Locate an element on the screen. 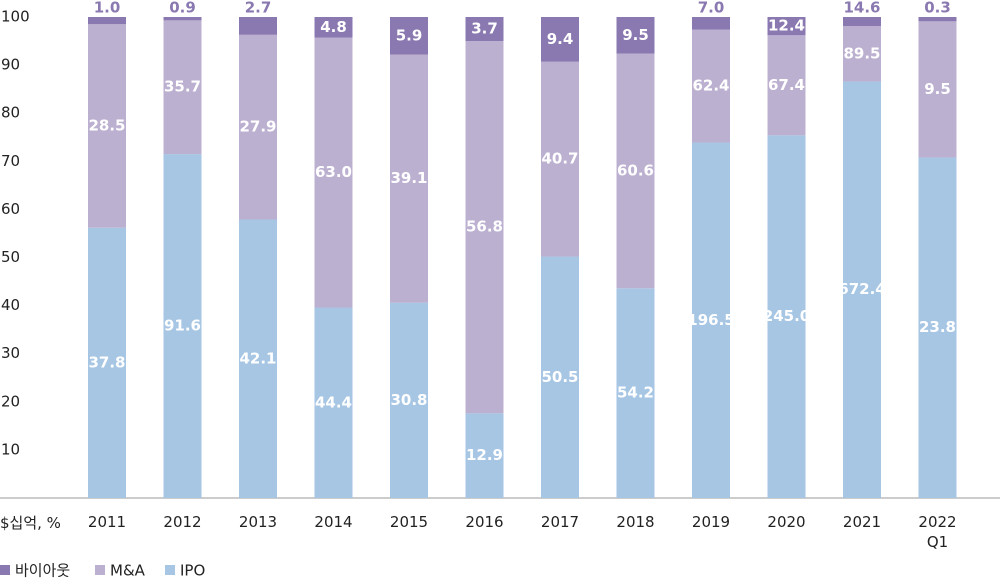  y-tick-label: 70 is located at coordinates (10, 161).